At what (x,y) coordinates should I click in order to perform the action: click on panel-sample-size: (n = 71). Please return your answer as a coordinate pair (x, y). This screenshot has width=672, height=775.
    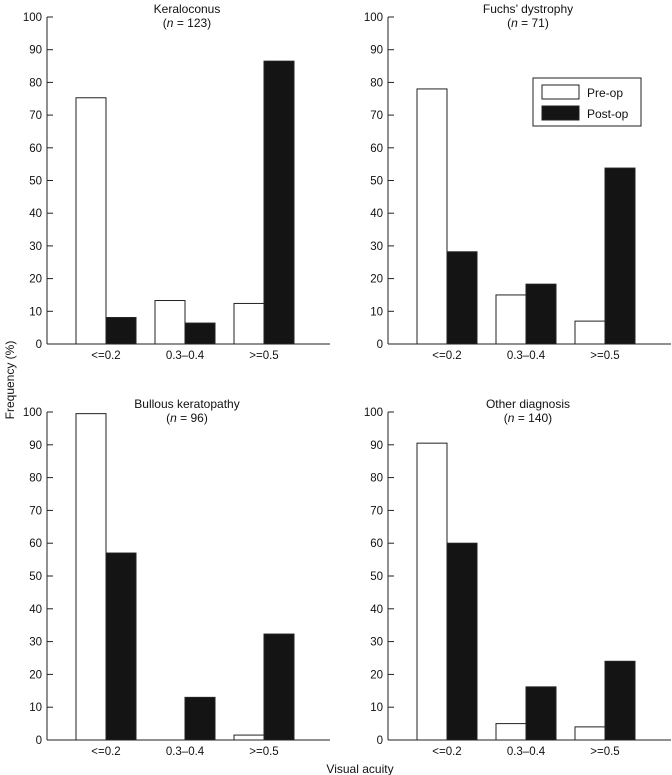
    Looking at the image, I should click on (528, 23).